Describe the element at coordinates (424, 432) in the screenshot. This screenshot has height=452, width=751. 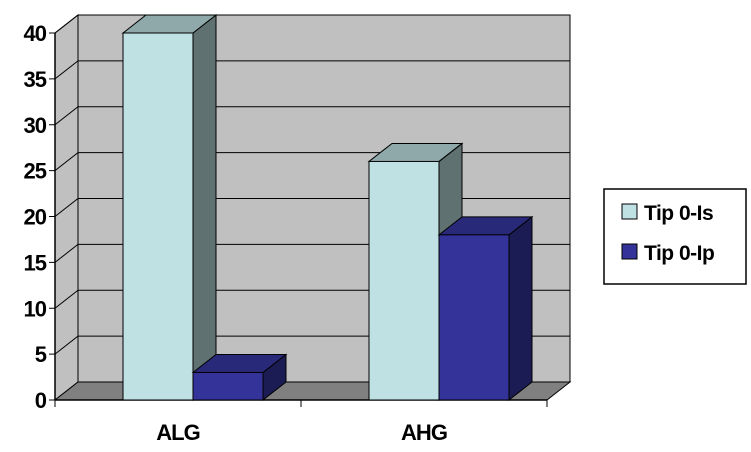
I see `x-tick-label: AHG` at that location.